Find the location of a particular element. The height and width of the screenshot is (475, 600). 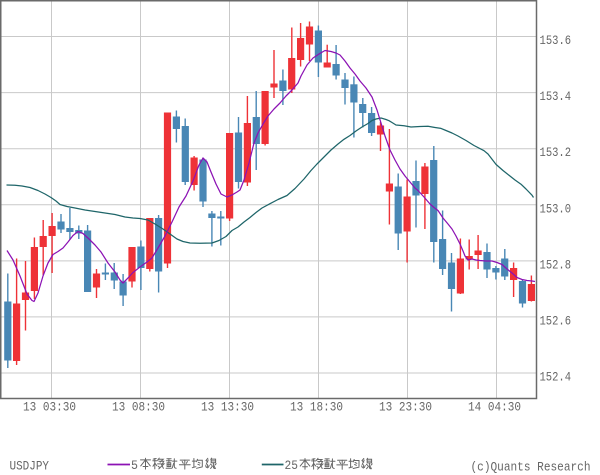

svg-text: 25 is located at coordinates (291, 466).